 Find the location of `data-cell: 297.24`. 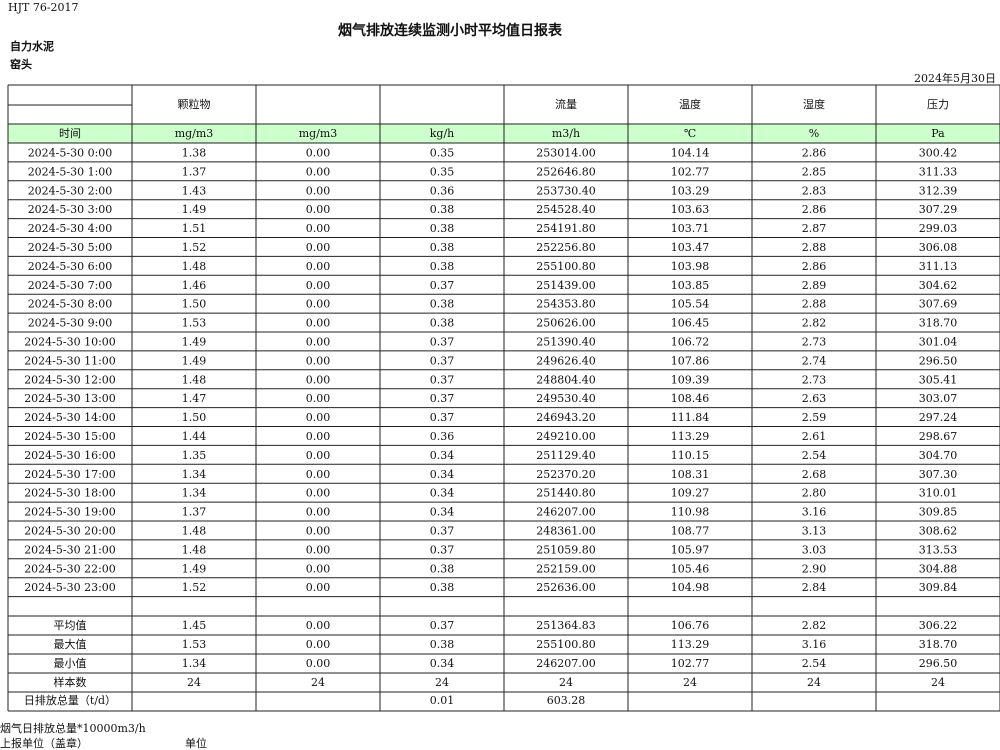

data-cell: 297.24 is located at coordinates (938, 417).